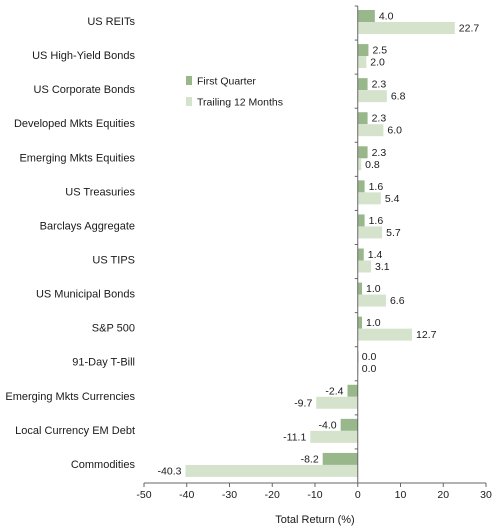 This screenshot has height=530, width=497. Describe the element at coordinates (426, 335) in the screenshot. I see `data-label: 12.7` at that location.